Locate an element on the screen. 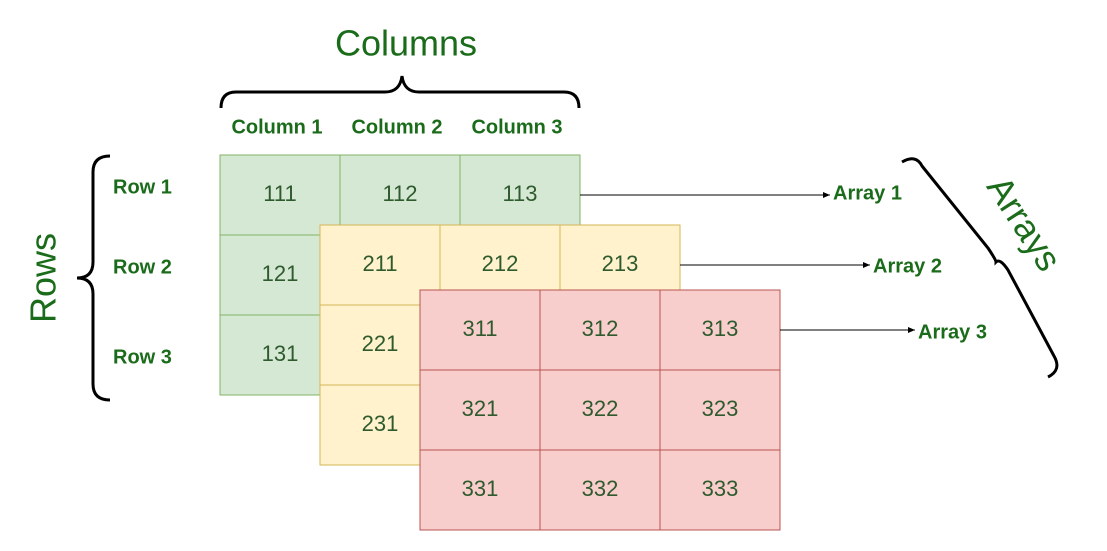  cell-value: 331 is located at coordinates (480, 488).